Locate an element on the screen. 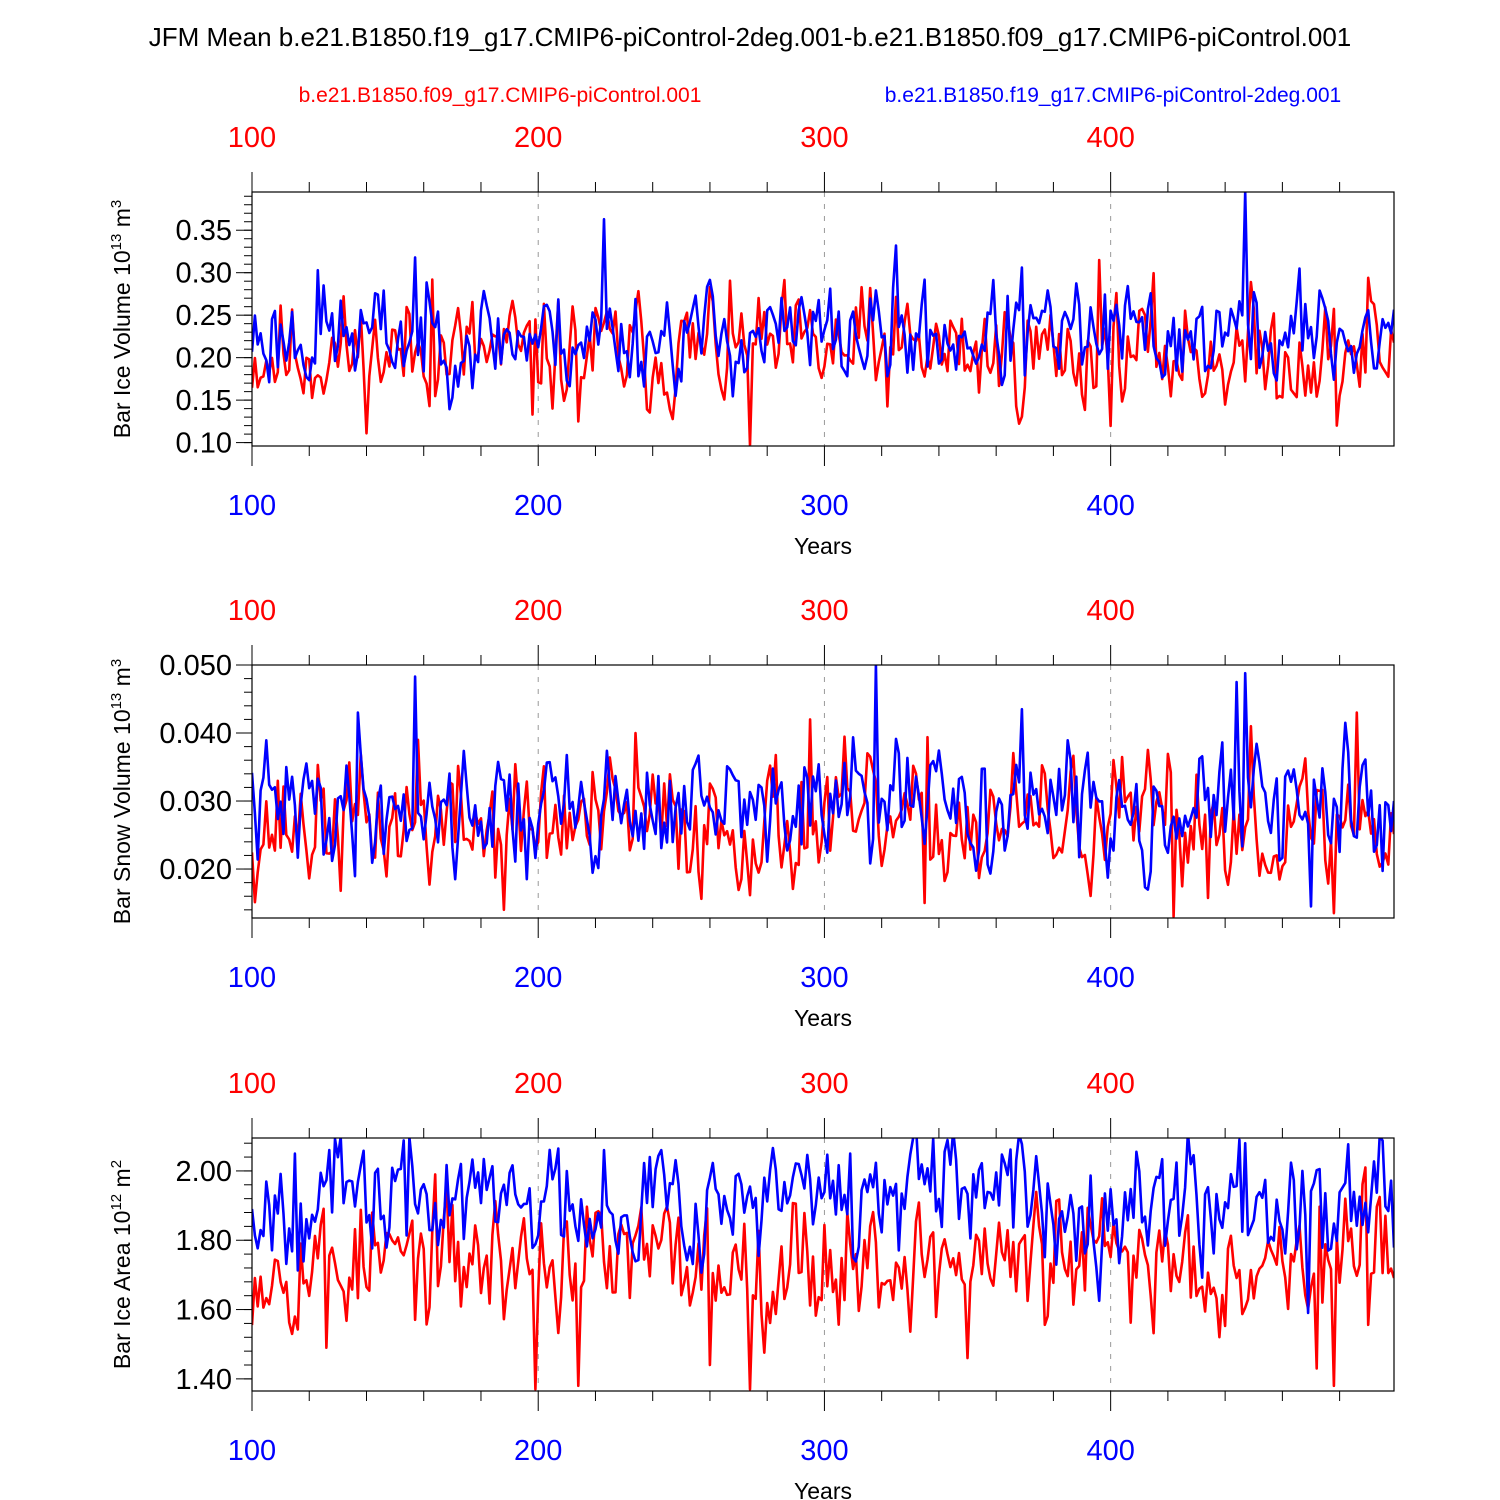  y-tick-label: 1.80 is located at coordinates (204, 1241).